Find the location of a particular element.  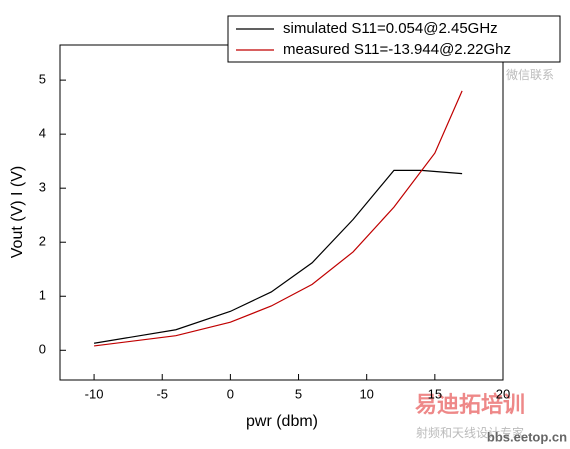

x-tick-label: 0 is located at coordinates (230, 393).